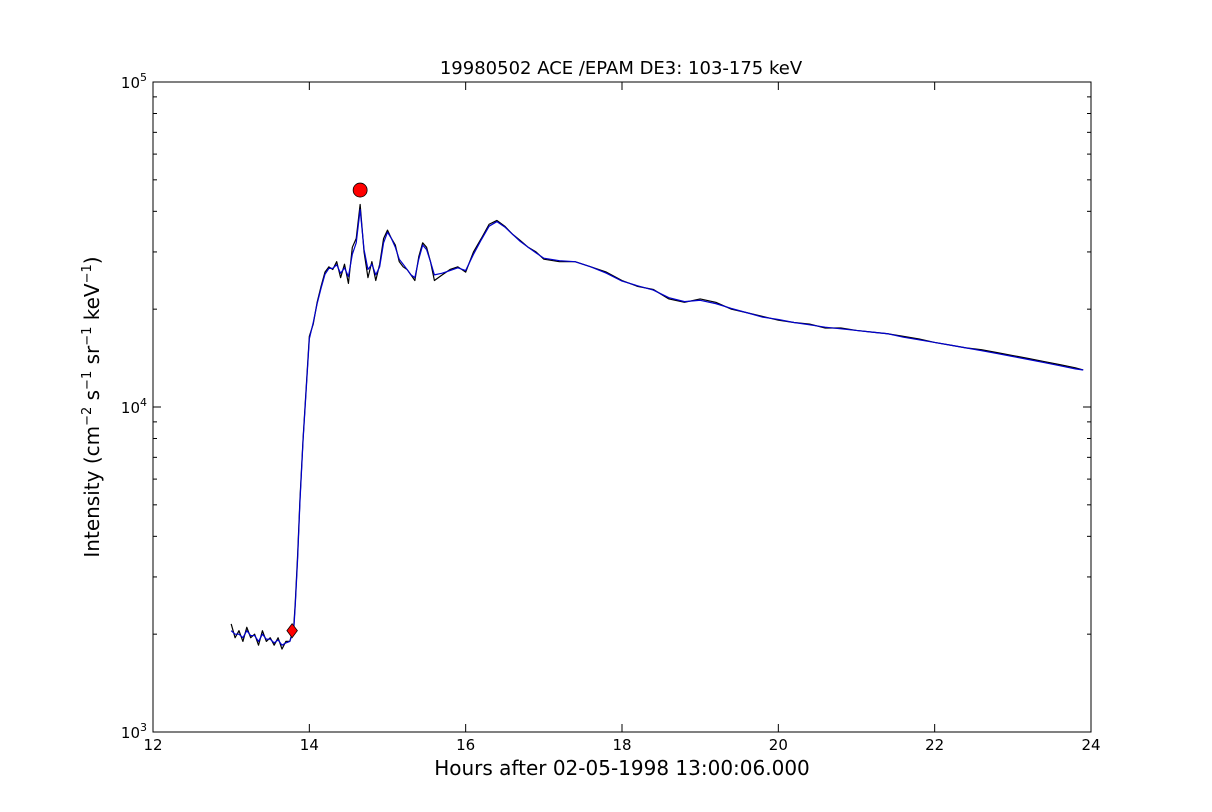 This screenshot has height=812, width=1212. I want to click on peak-marker, so click(360, 190).